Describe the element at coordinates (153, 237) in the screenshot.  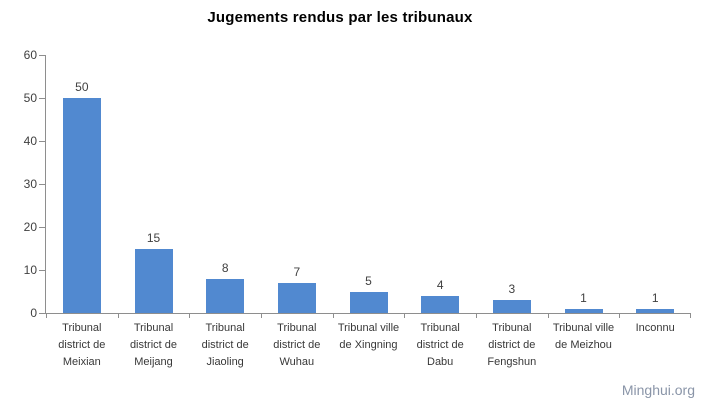
I see `bar-value-label: 15` at that location.